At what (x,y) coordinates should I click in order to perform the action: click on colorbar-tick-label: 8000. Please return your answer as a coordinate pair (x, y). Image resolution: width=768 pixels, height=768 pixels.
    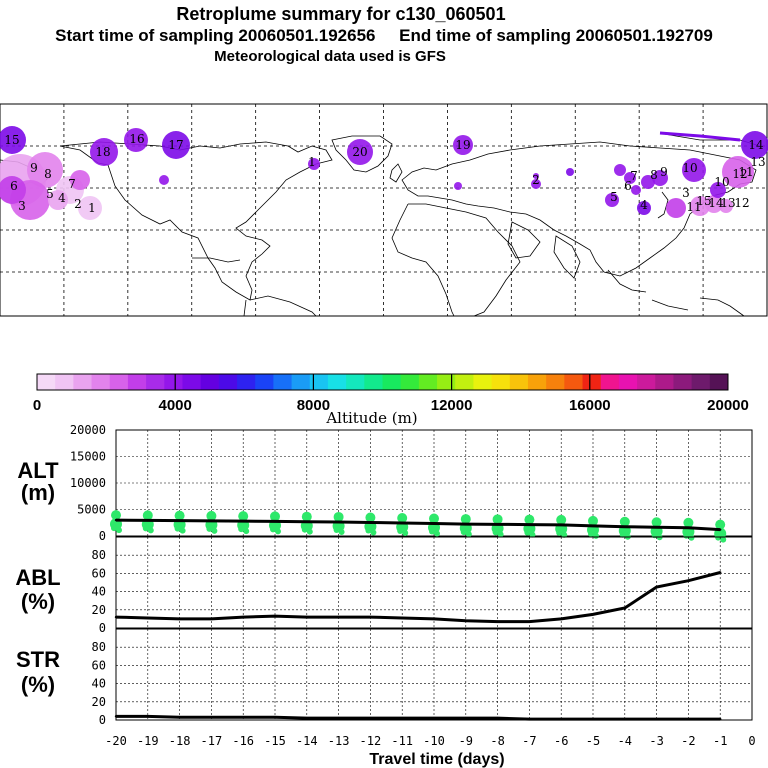
    Looking at the image, I should click on (313, 405).